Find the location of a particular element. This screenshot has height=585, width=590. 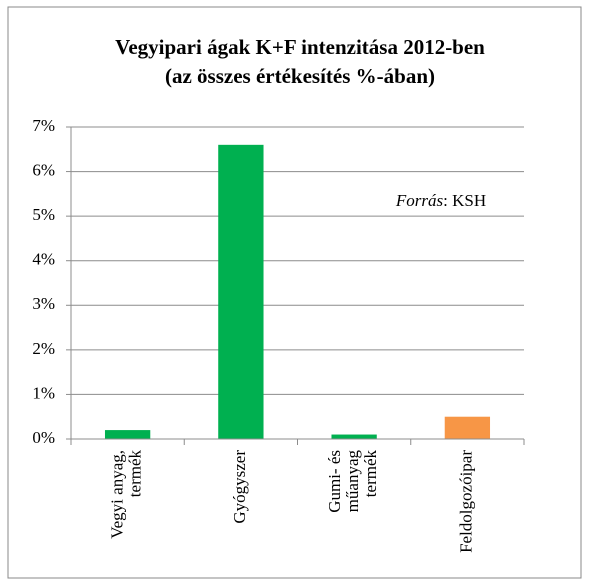

y-tick-label: 7% is located at coordinates (43, 125).